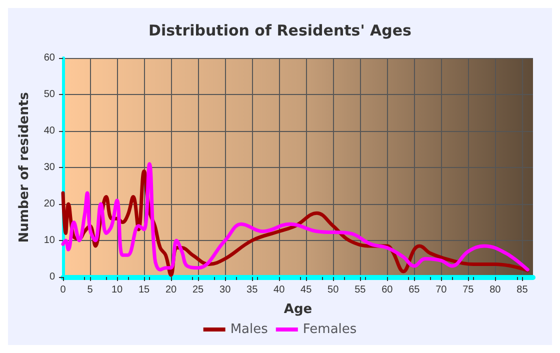  Describe the element at coordinates (50, 204) in the screenshot. I see `y-tick-label: 20` at that location.